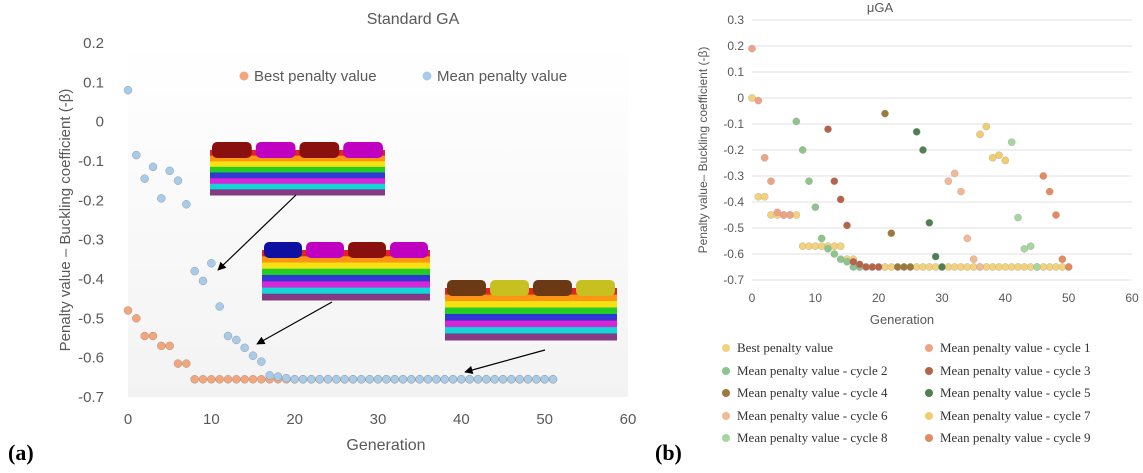 The height and width of the screenshot is (473, 1143). I want to click on chart-b-xtick-label: 30, so click(942, 298).